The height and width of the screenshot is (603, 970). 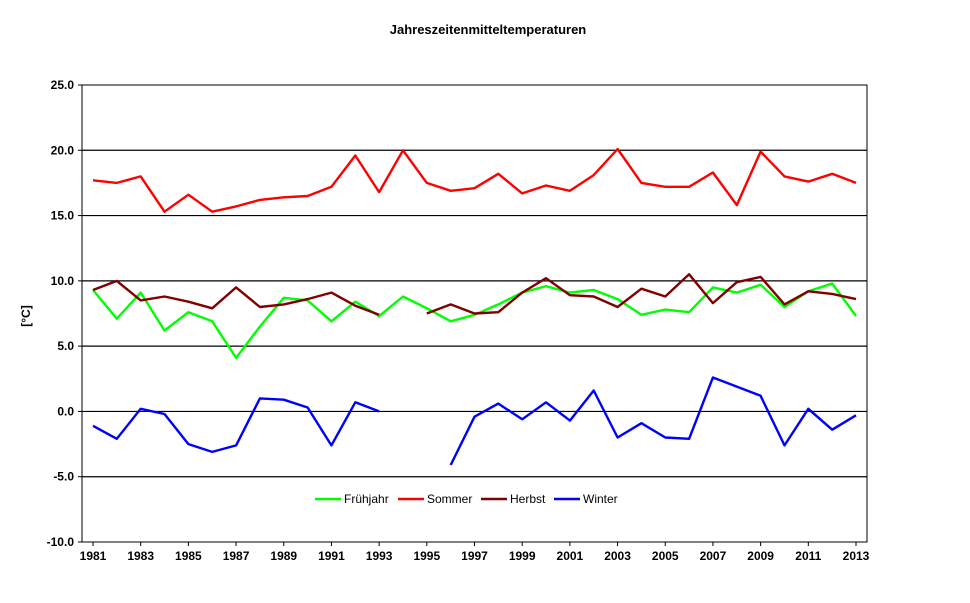 What do you see at coordinates (856, 556) in the screenshot?
I see `x-tick-label: 2013` at bounding box center [856, 556].